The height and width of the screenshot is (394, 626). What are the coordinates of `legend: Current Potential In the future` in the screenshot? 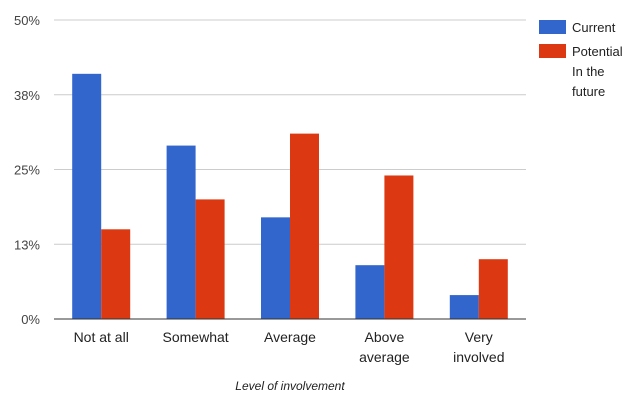 It's located at (581, 59).